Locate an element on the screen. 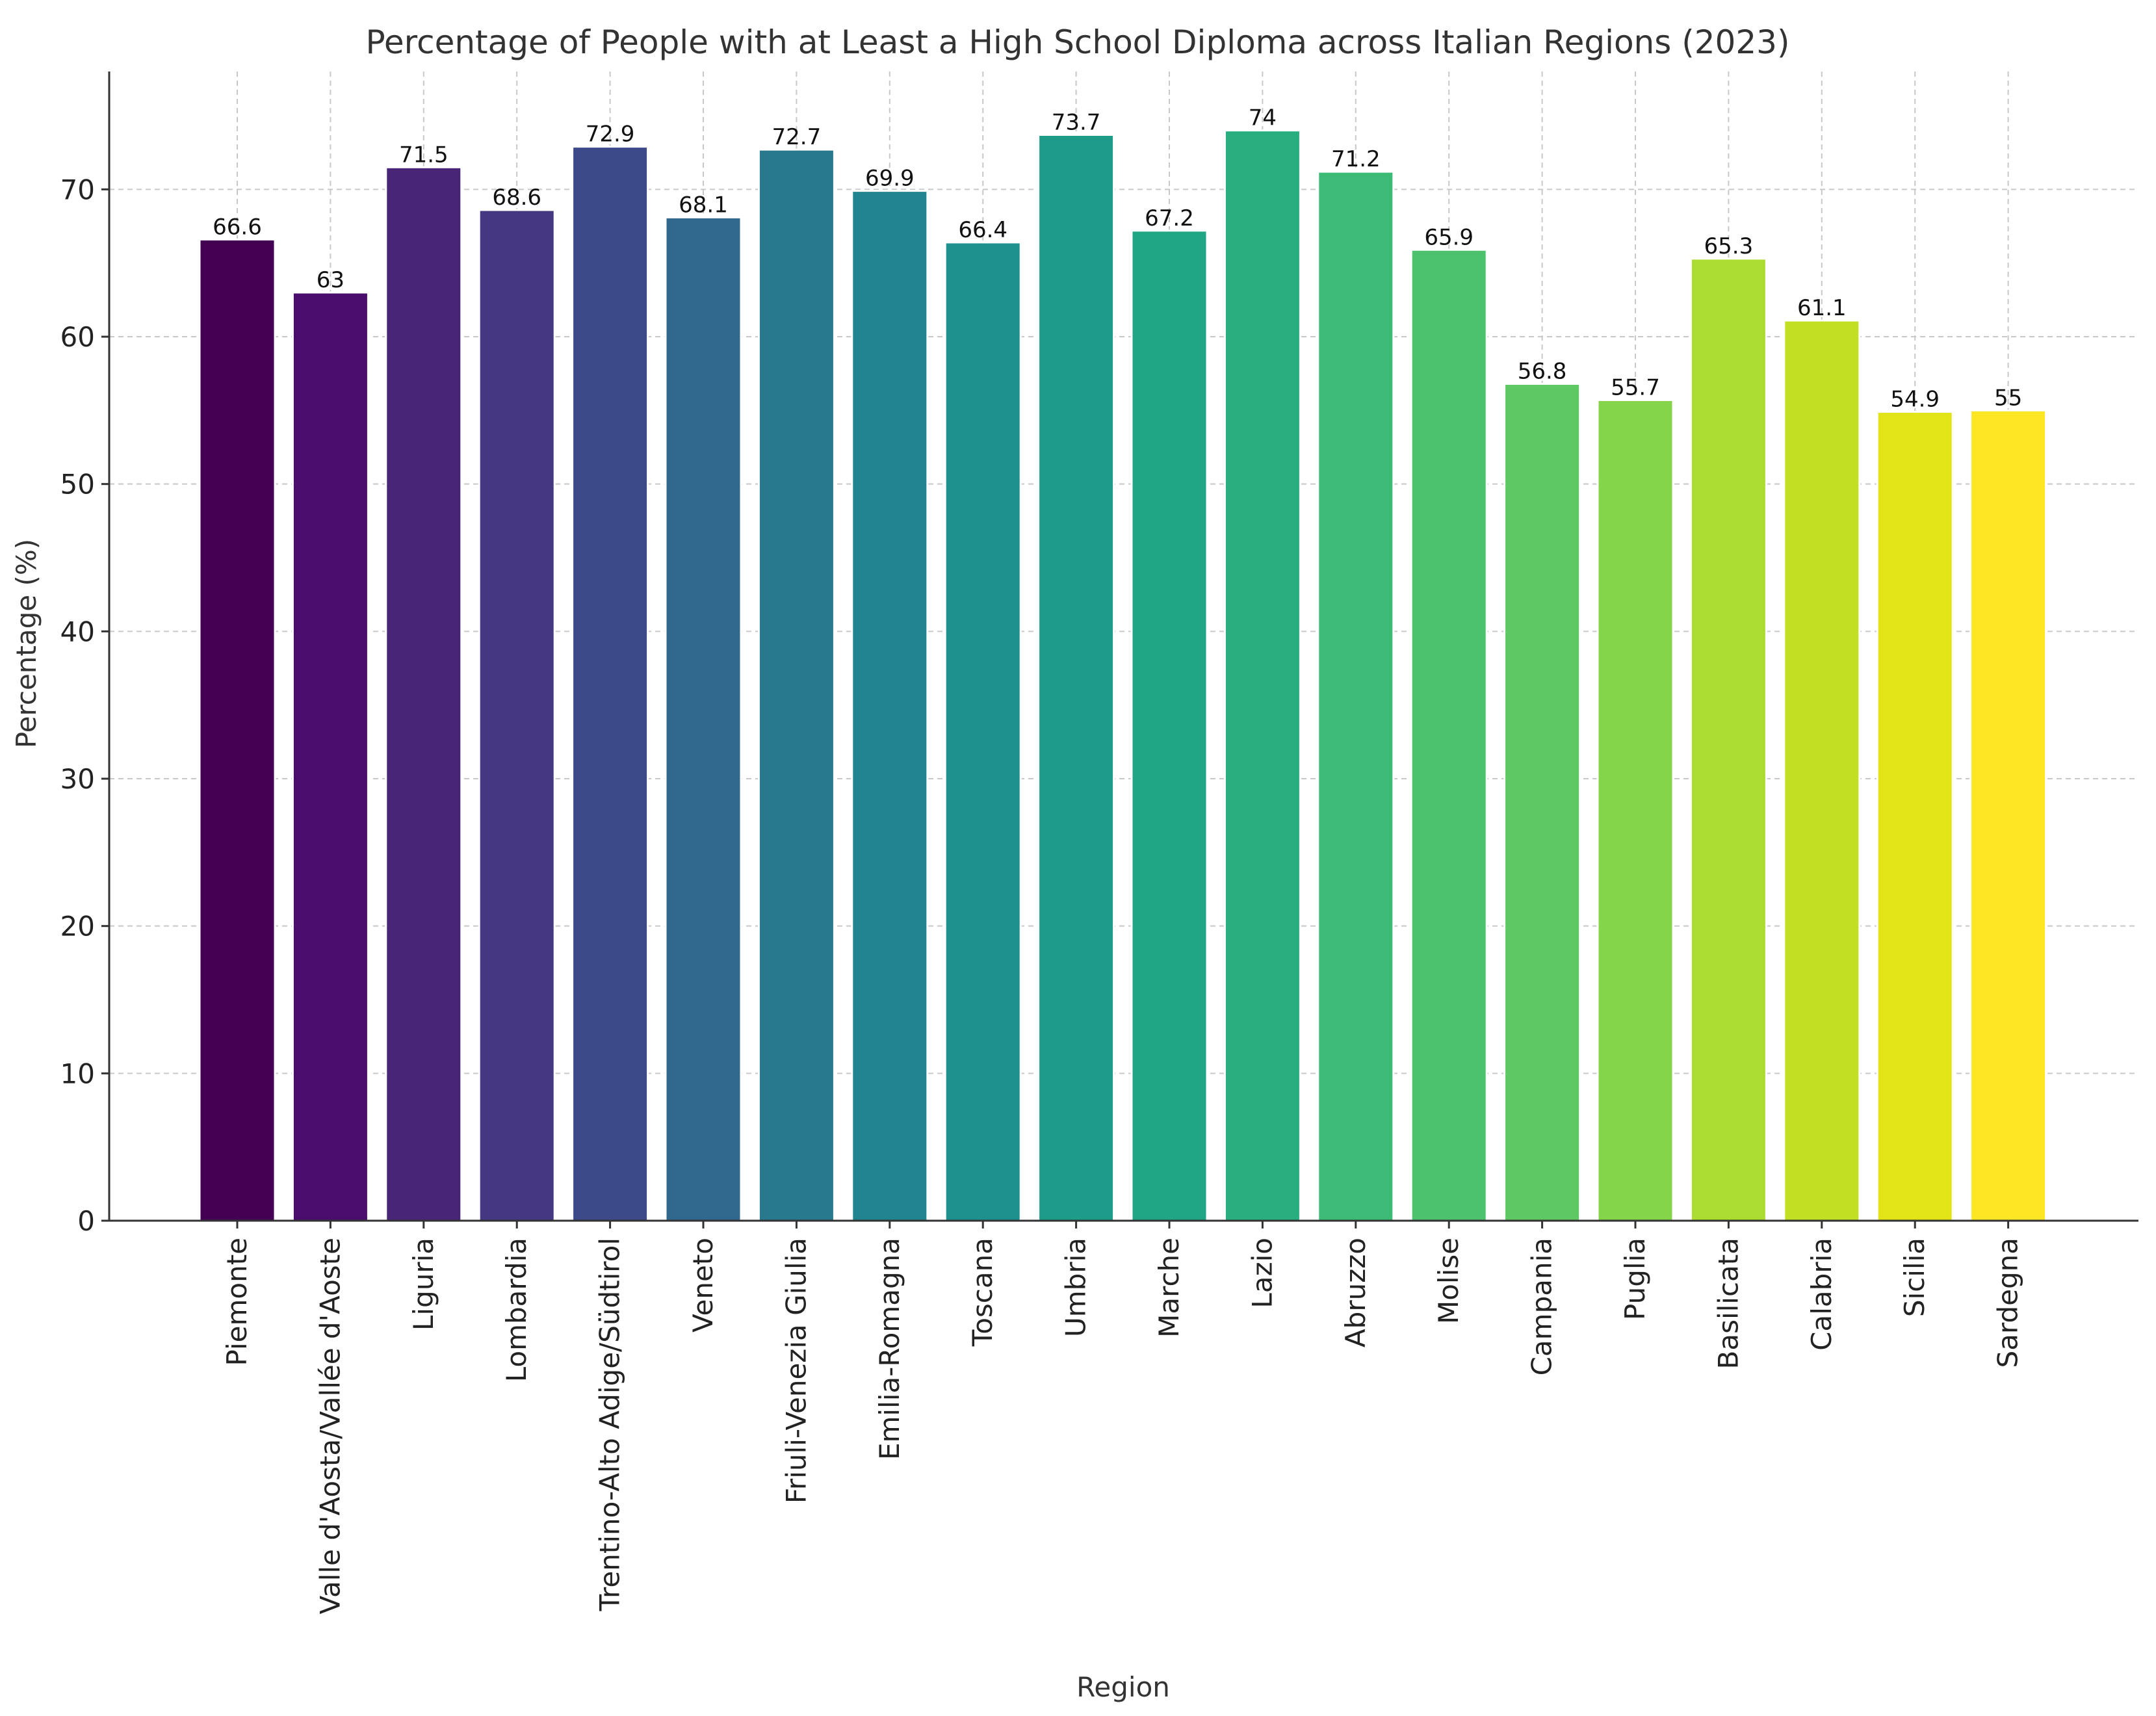 This screenshot has width=2156, height=1716. x-tick-label: Sardegna is located at coordinates (2008, 1303).